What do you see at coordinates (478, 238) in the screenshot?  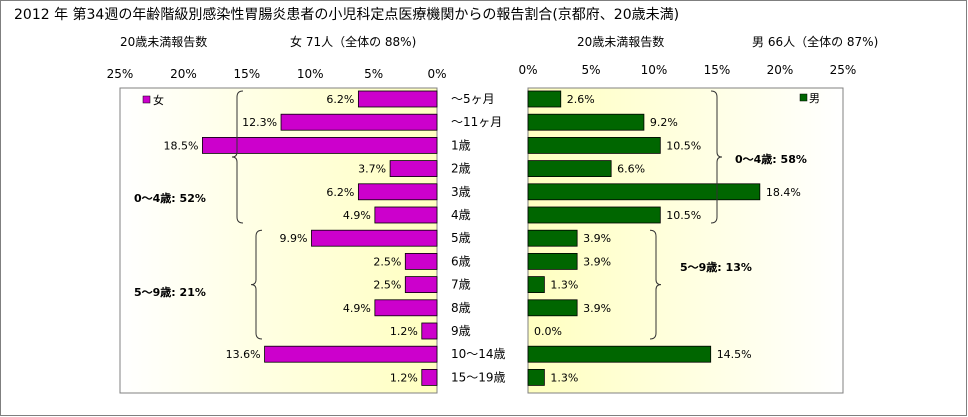 I see `category-labels: ～5ヶ月 ～11ヶ月 1歳 2歳 3歳 4歳 5歳 6歳 7歳 8歳 9歳 10～14歳 15～19歳` at bounding box center [478, 238].